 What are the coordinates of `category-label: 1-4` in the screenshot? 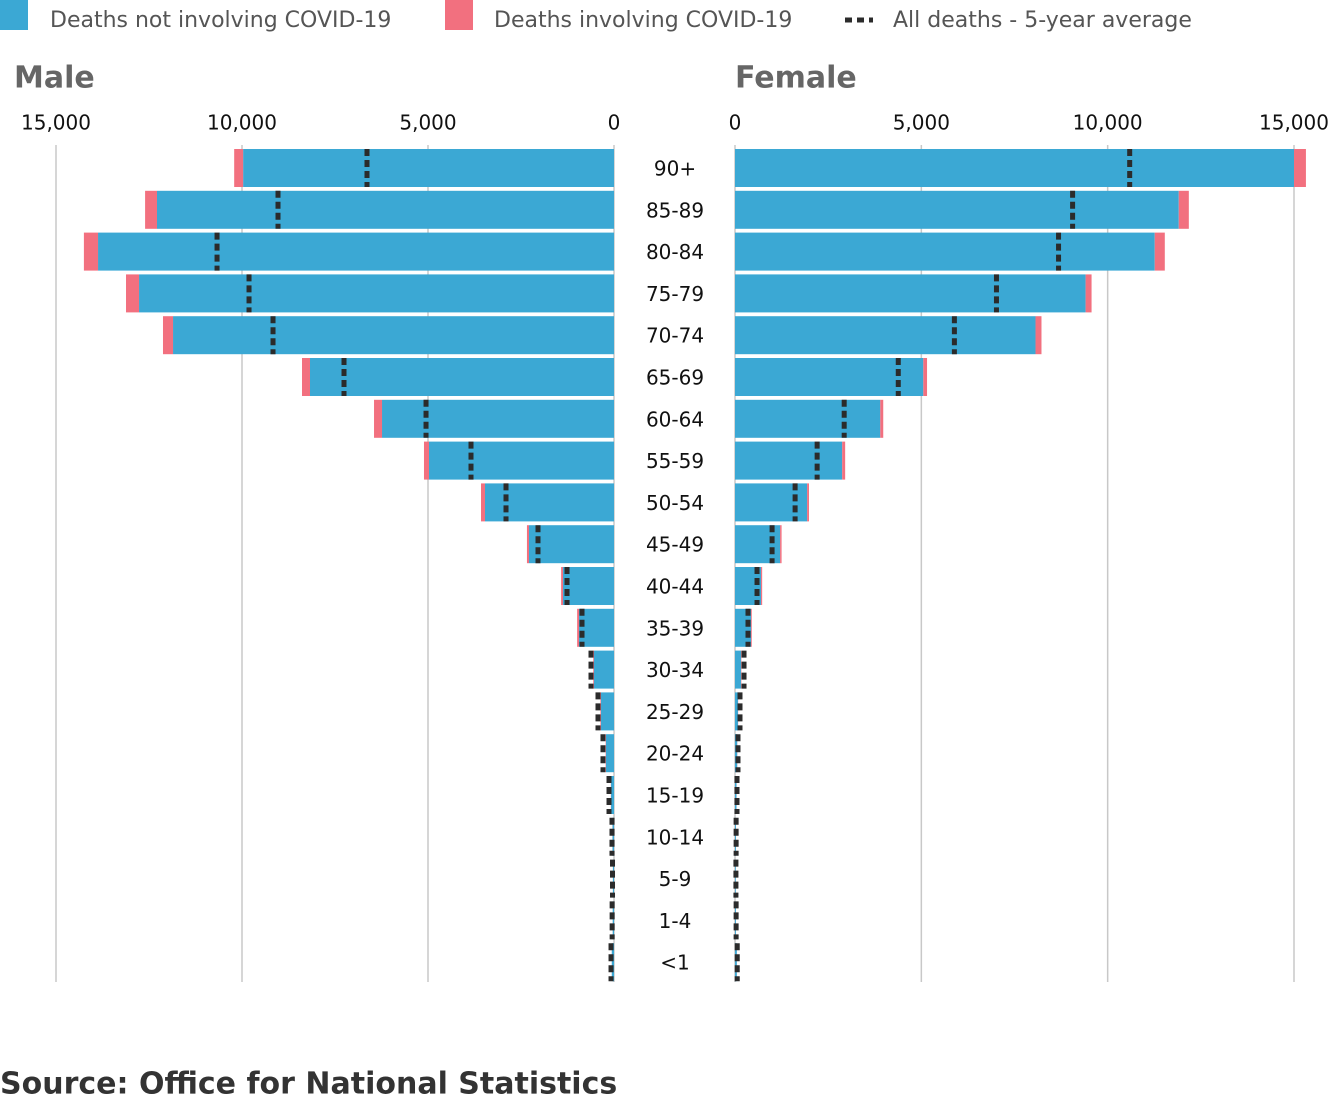 It's located at (675, 921).